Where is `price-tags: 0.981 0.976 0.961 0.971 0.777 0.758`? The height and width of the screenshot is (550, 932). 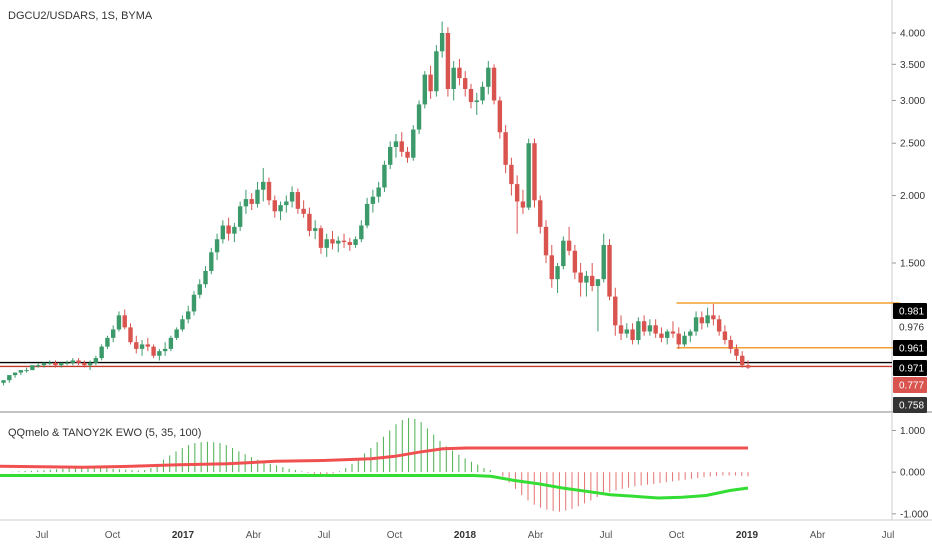 price-tags: 0.981 0.976 0.961 0.971 0.777 0.758 is located at coordinates (910, 358).